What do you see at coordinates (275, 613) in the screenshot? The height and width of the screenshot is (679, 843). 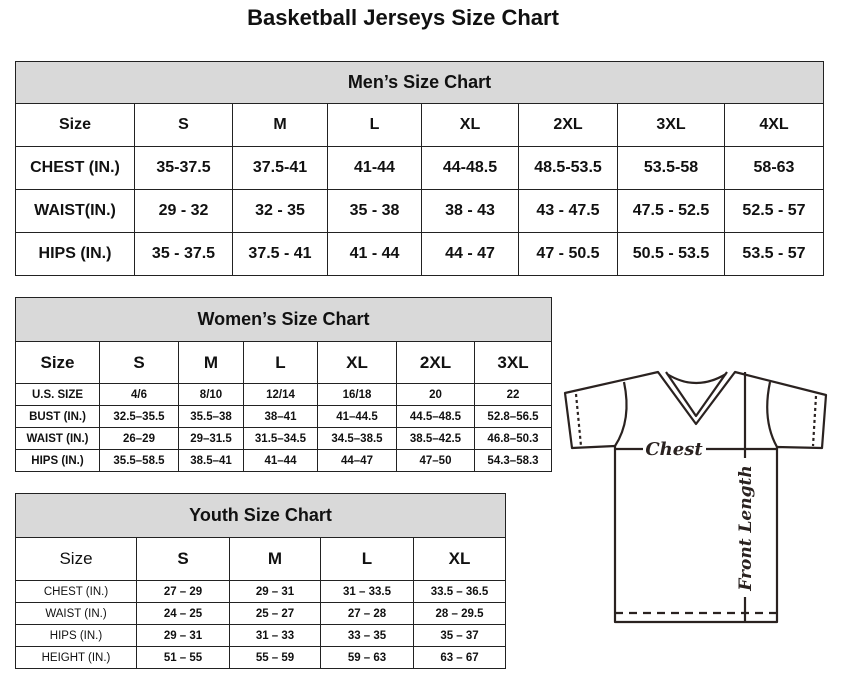 I see `table-cell: 25 – 27` at bounding box center [275, 613].